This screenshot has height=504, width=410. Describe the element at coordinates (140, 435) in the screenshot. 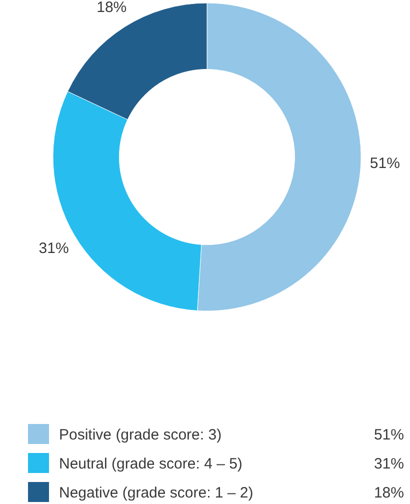

I see `legend-label: Positive (grade score: 3)` at that location.